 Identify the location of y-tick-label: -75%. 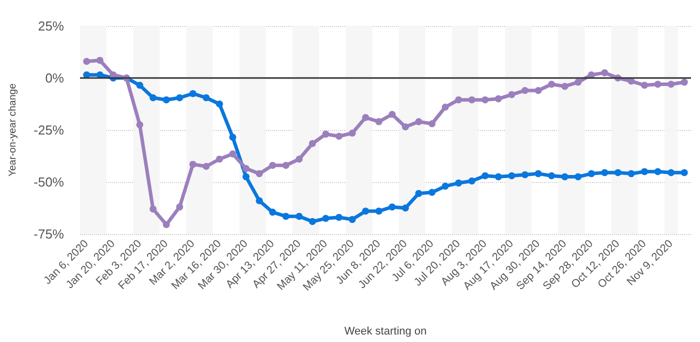
(49, 234).